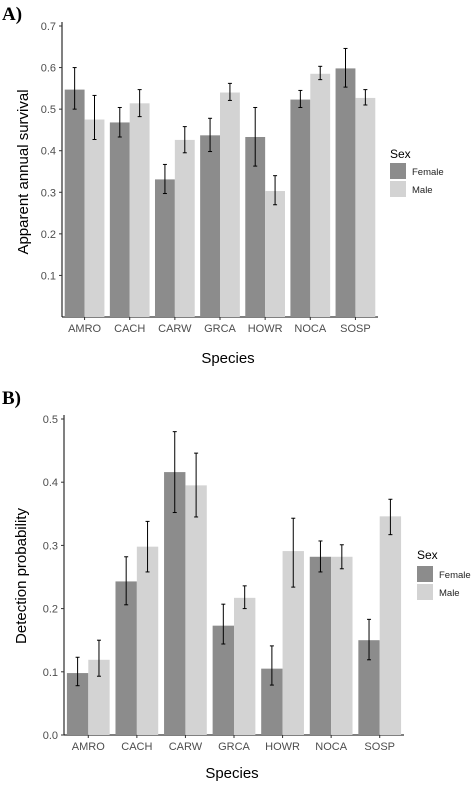 The width and height of the screenshot is (474, 786). I want to click on panel-b-bar-cach-female, so click(126, 658).